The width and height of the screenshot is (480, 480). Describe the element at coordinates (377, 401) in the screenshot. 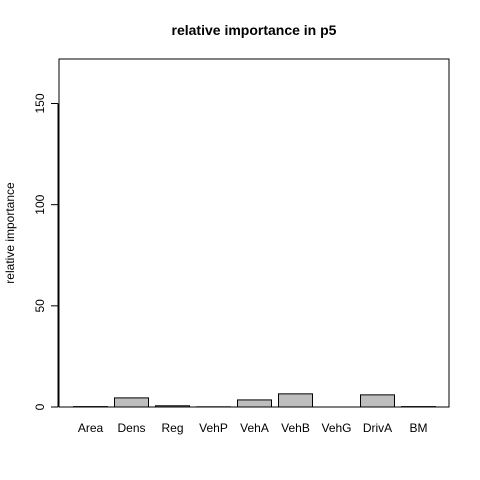

I see `bar-driva` at that location.